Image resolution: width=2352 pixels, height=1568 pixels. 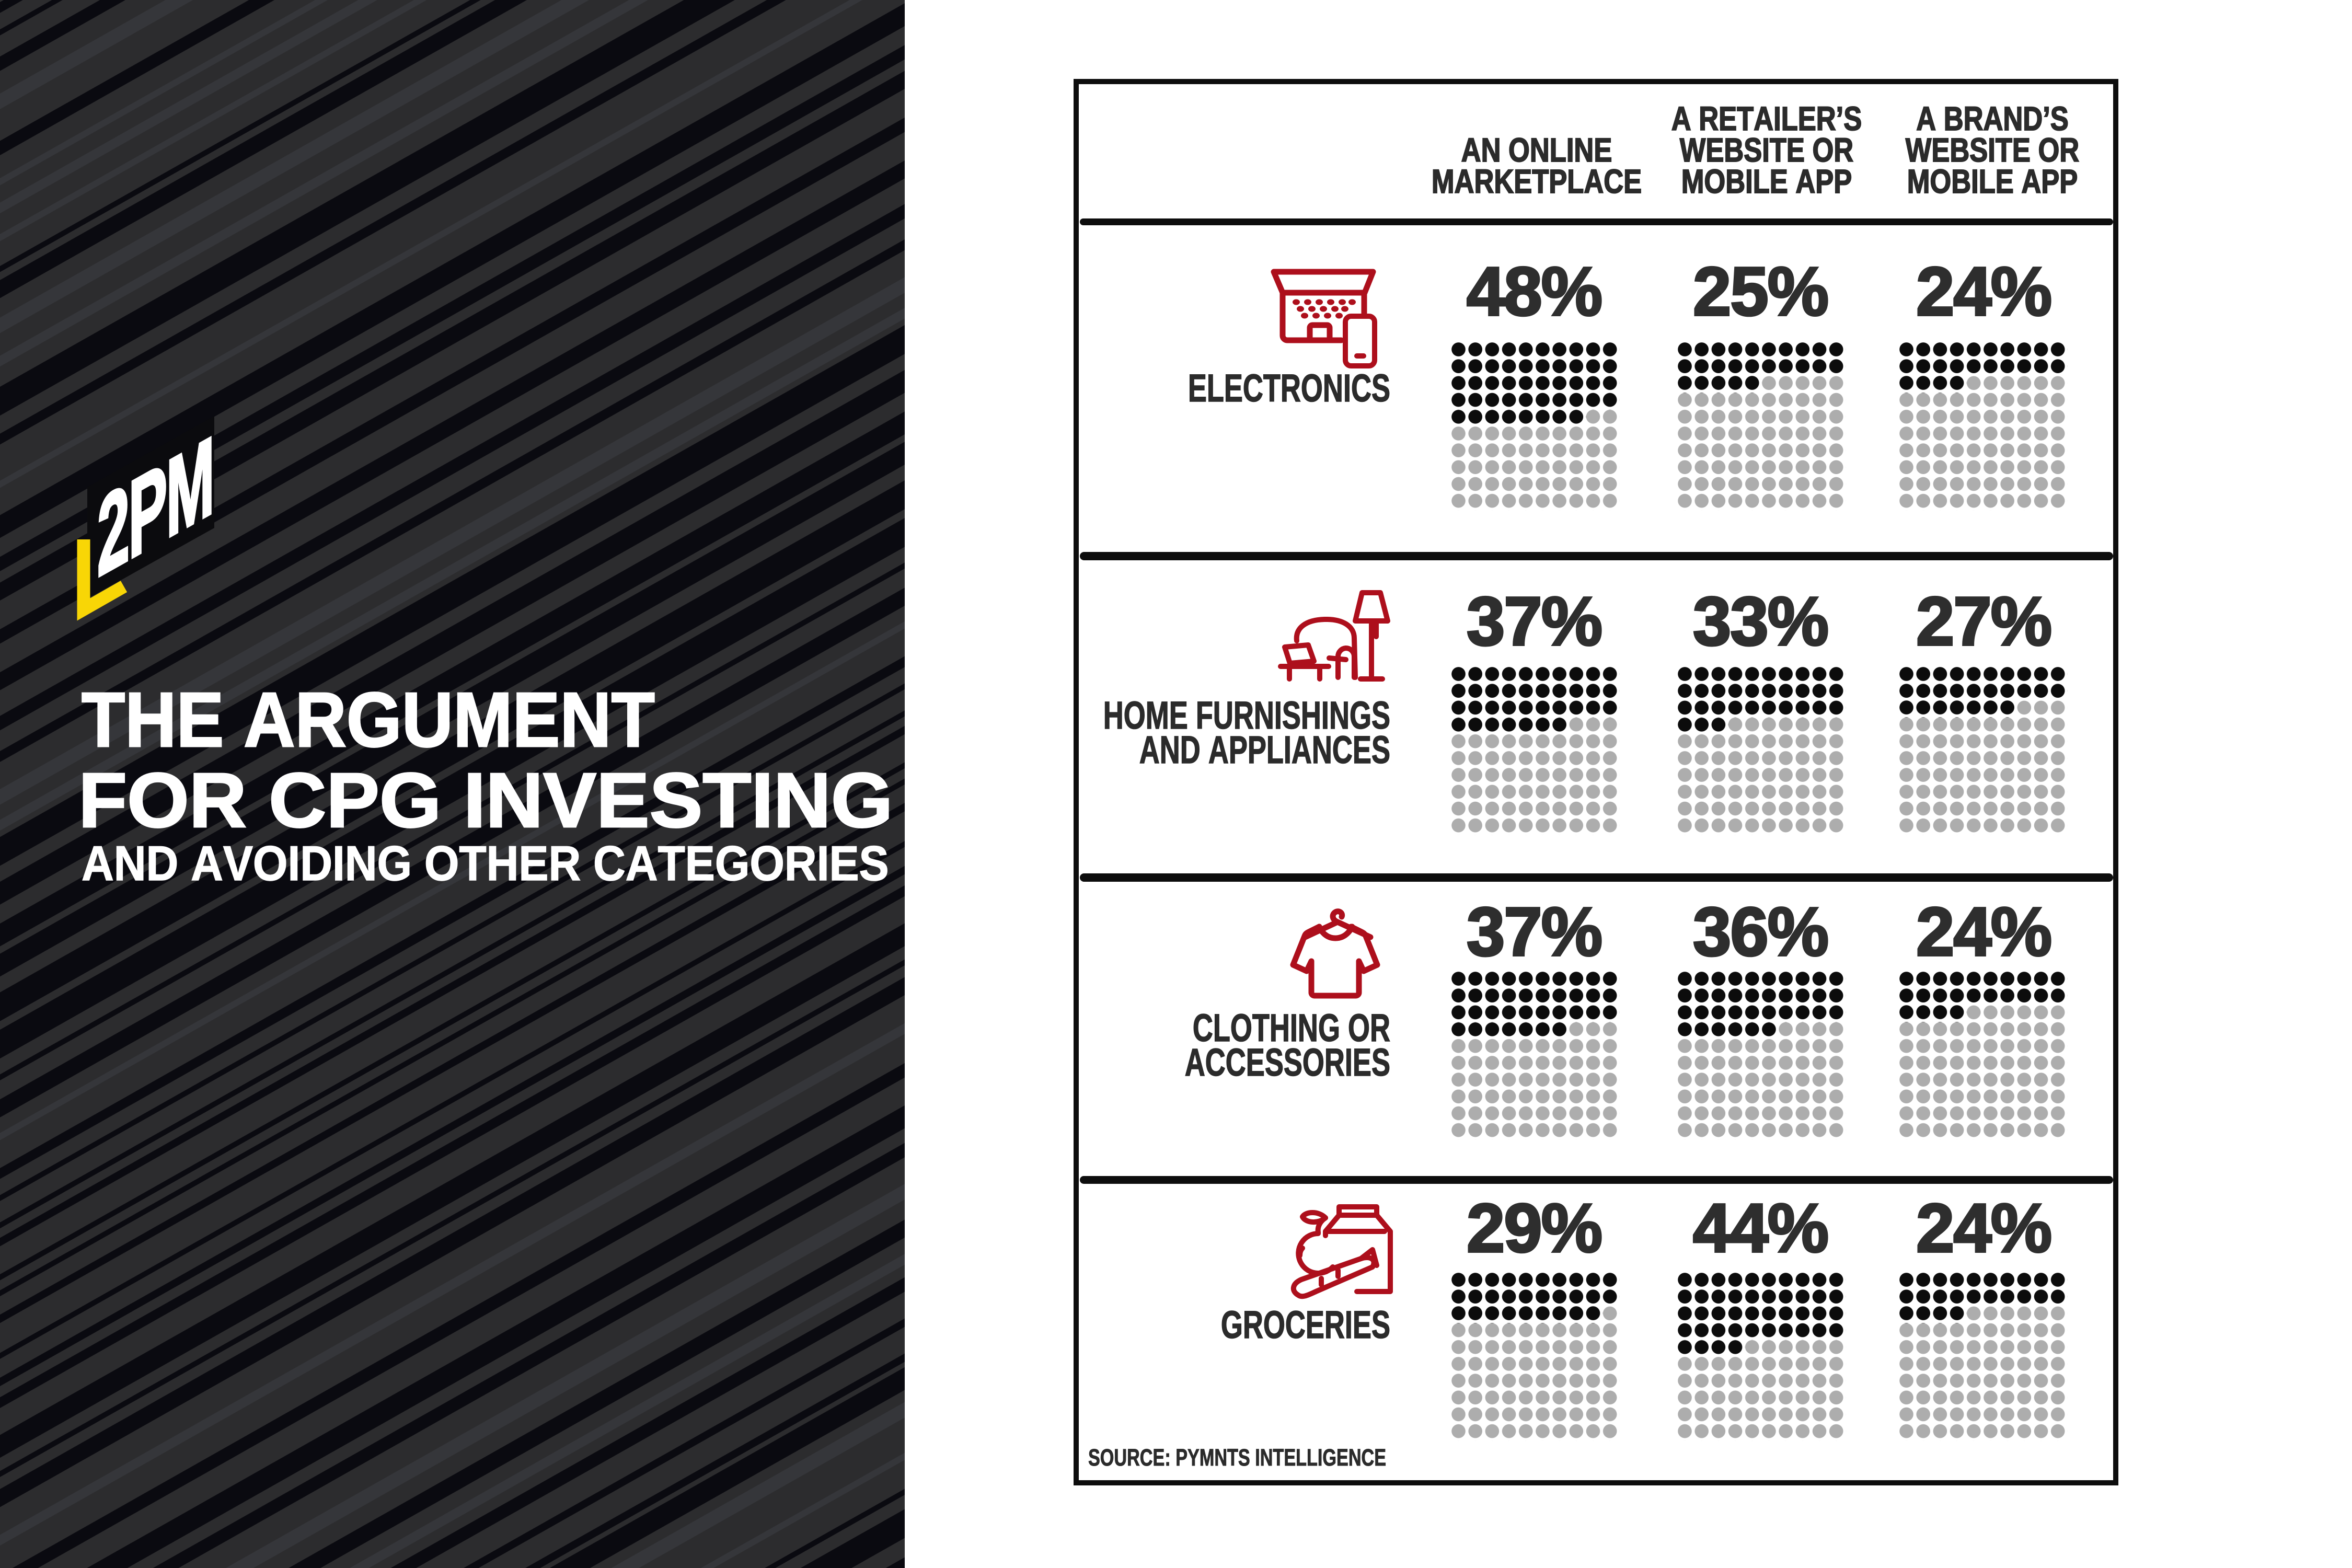 I want to click on svg-text: 2PM, so click(x=155, y=506).